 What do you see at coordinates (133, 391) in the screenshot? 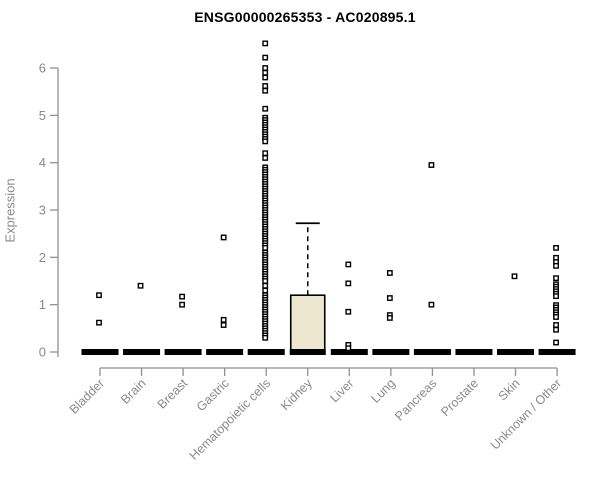
I see `x-axis-category-label: Brain` at bounding box center [133, 391].